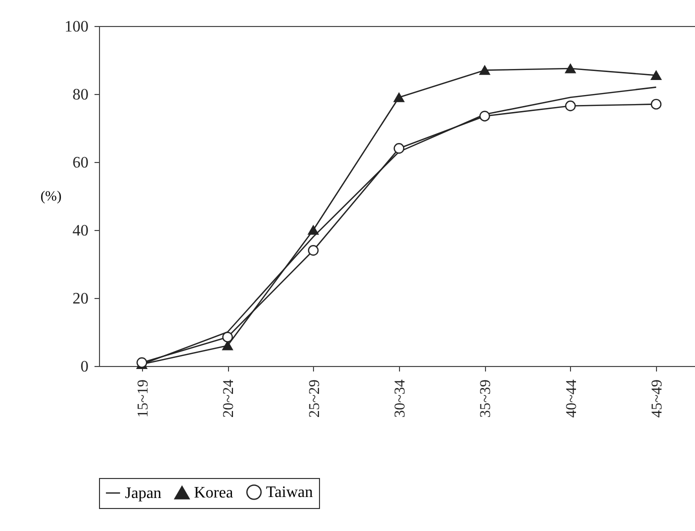  I want to click on legend-label: Taiwan, so click(289, 493).